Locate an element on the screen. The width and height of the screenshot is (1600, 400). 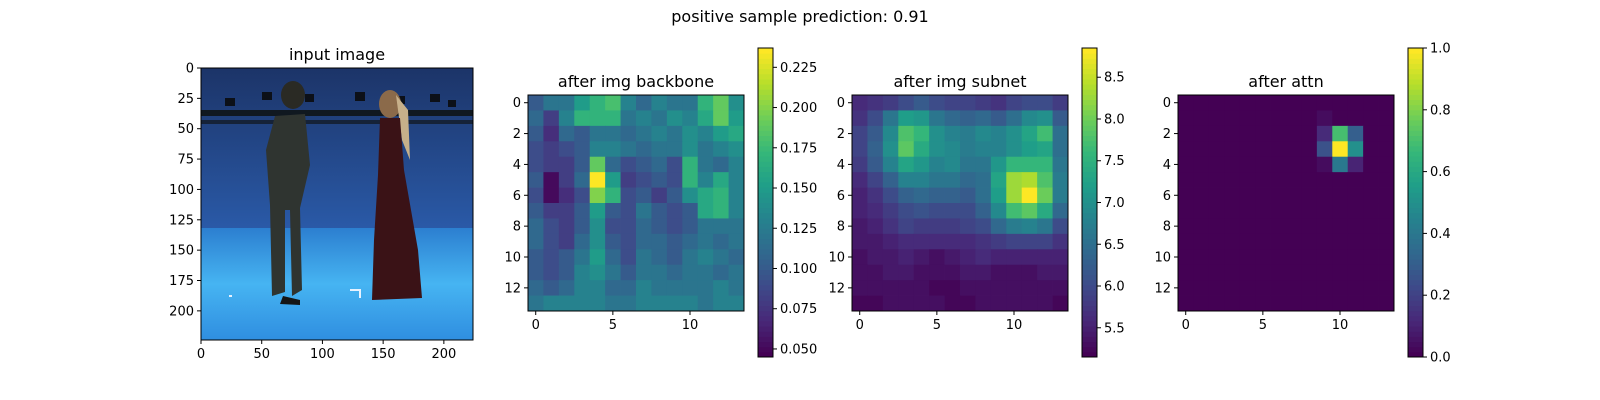
y-tick-label: 6 is located at coordinates (517, 196).